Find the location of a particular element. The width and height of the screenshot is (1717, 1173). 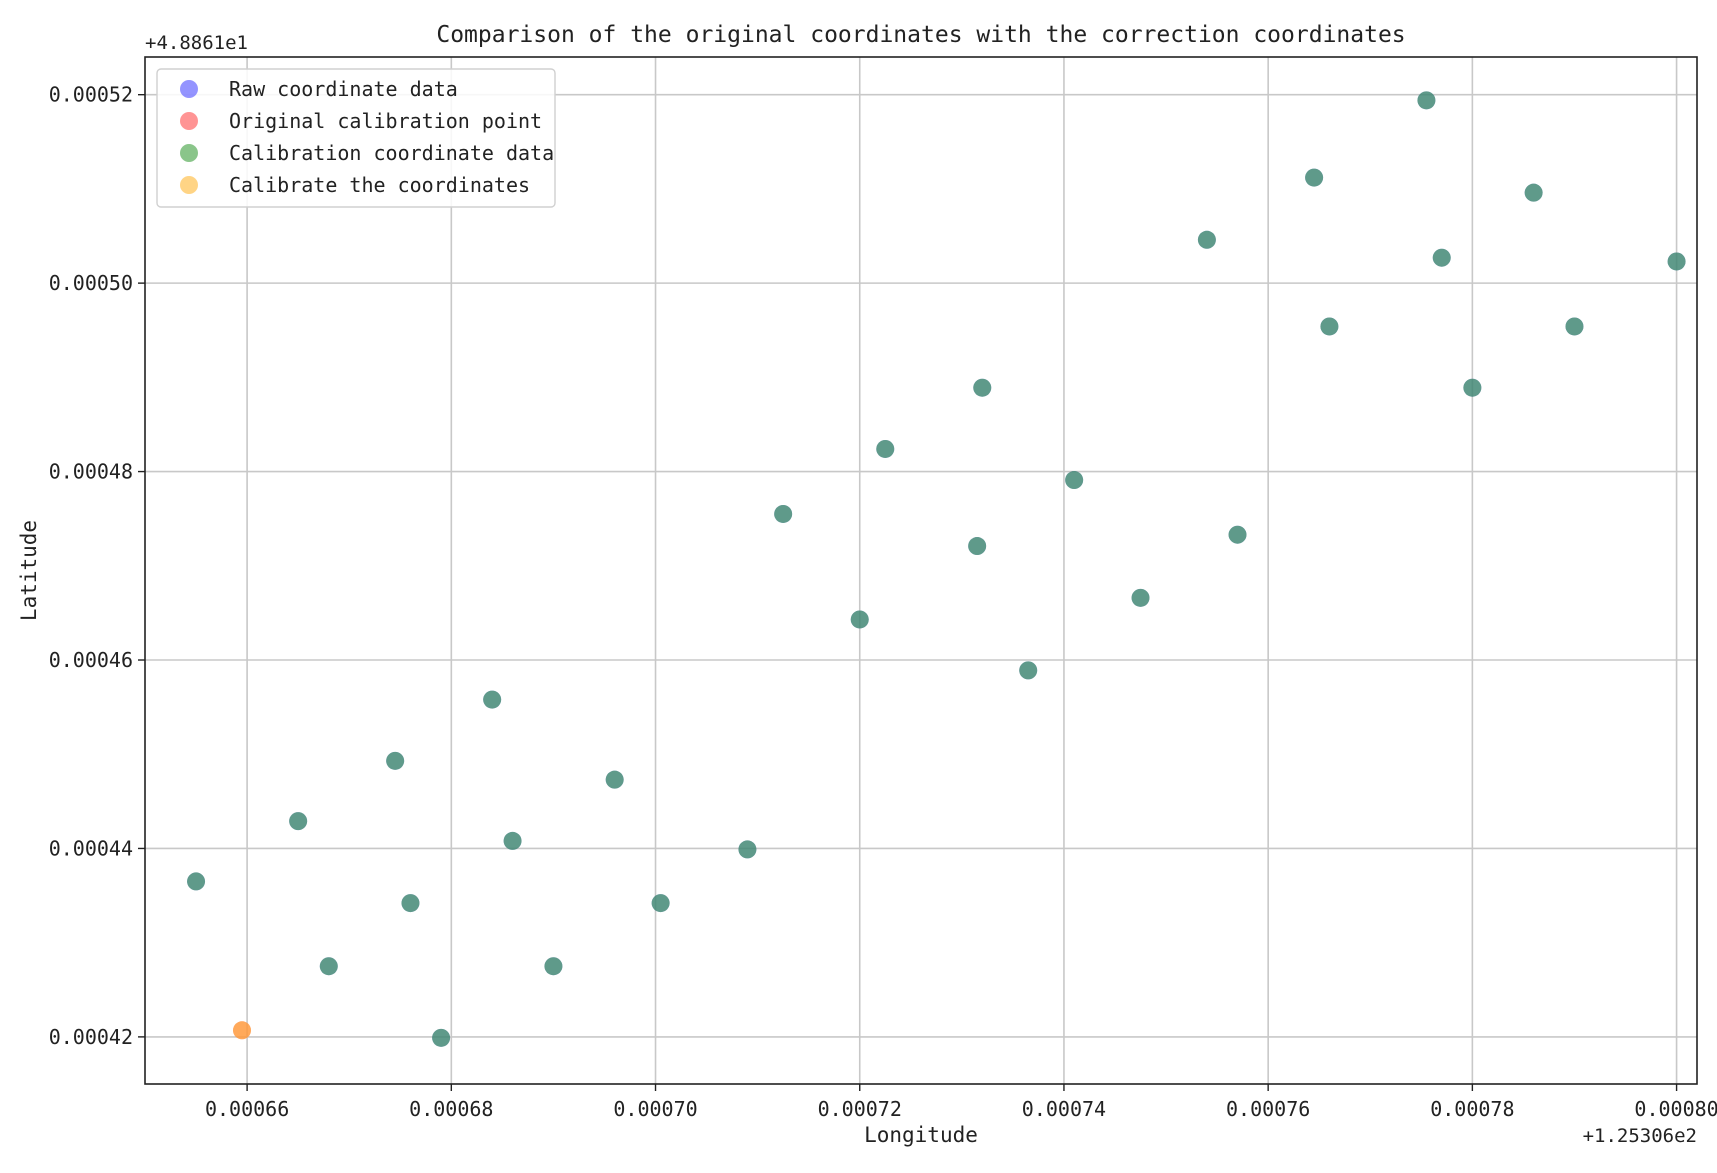

x-tick-label: 0.00078 is located at coordinates (1472, 1109).